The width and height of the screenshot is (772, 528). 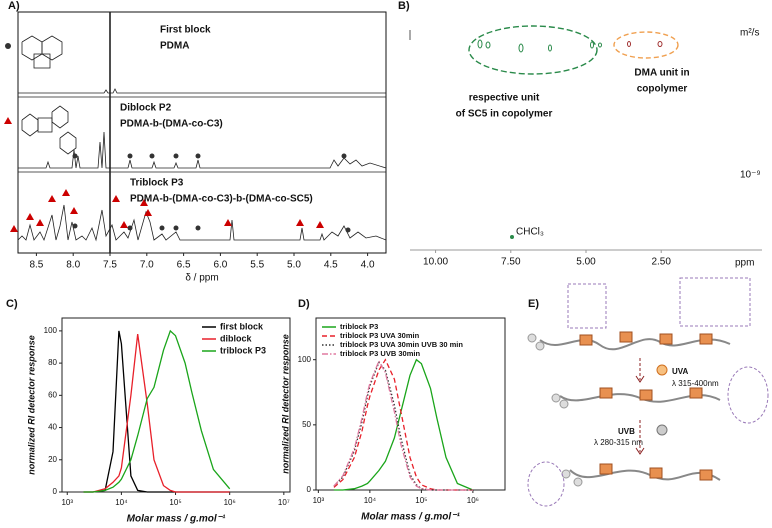 What do you see at coordinates (184, 265) in the screenshot?
I see `x-tick-label: 6.5` at bounding box center [184, 265].